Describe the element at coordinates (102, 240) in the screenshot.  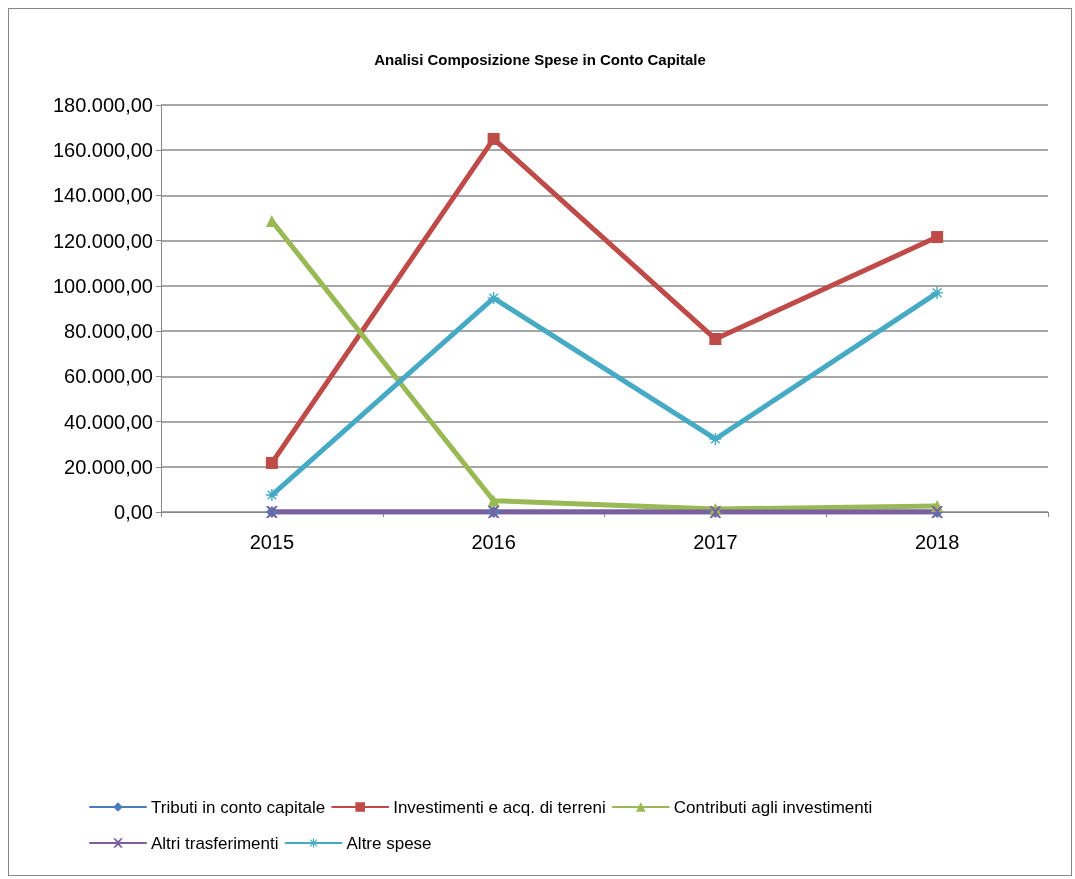
I see `y-tick-label: 120.000,00` at that location.